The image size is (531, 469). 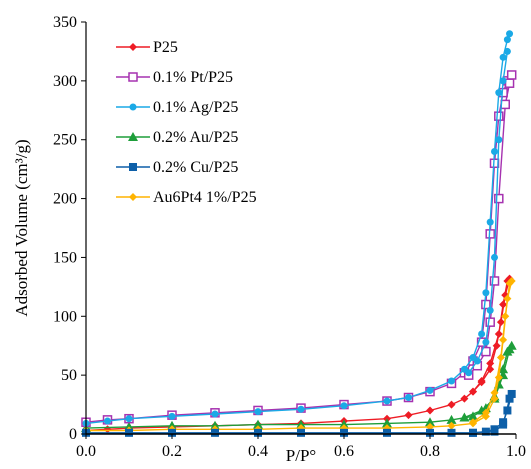 What do you see at coordinates (65, 22) in the screenshot?
I see `y-tick-label: 350` at bounding box center [65, 22].